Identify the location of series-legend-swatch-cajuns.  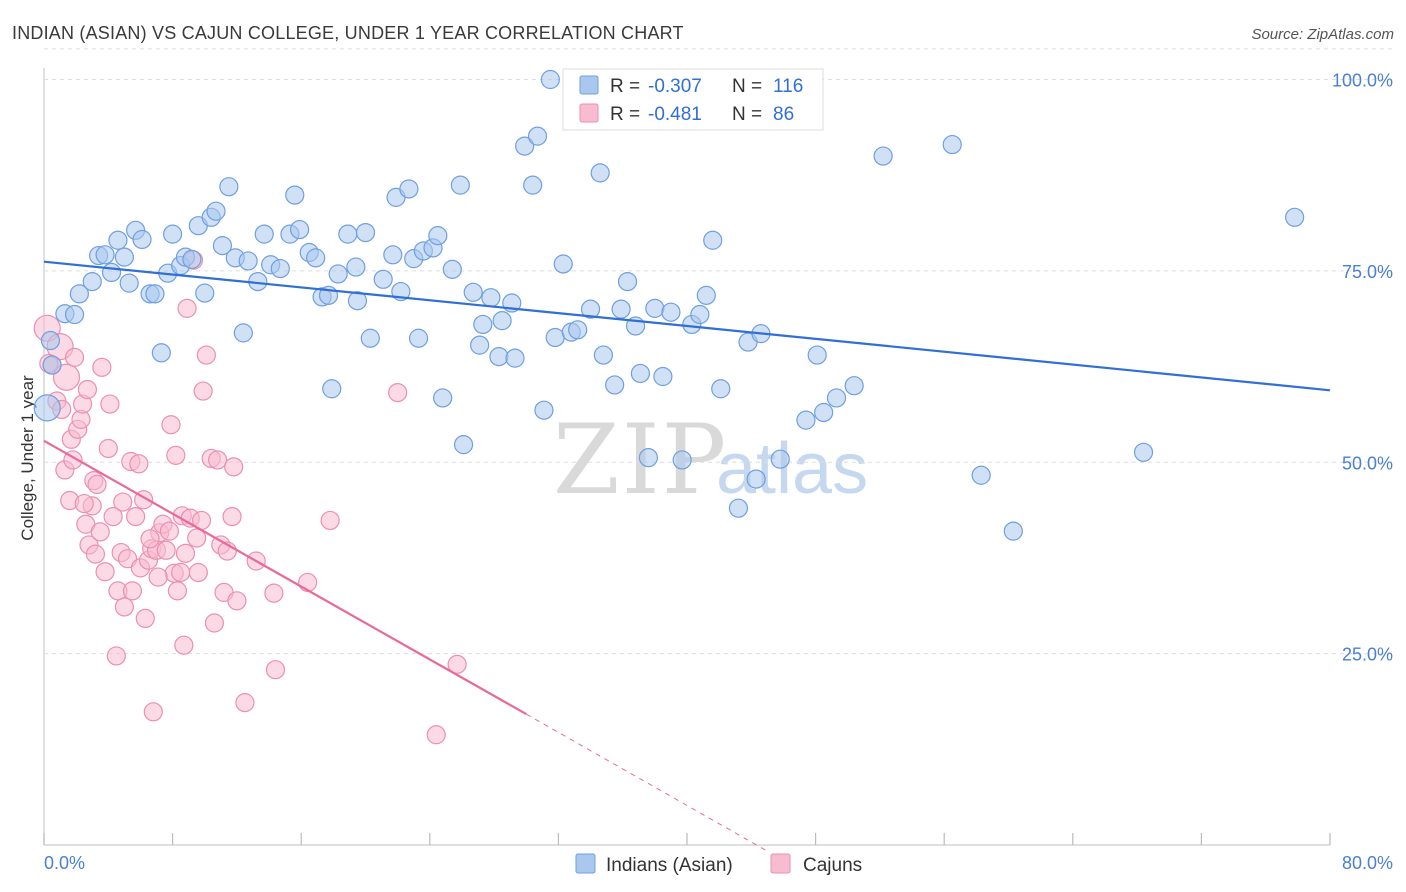
(780, 863).